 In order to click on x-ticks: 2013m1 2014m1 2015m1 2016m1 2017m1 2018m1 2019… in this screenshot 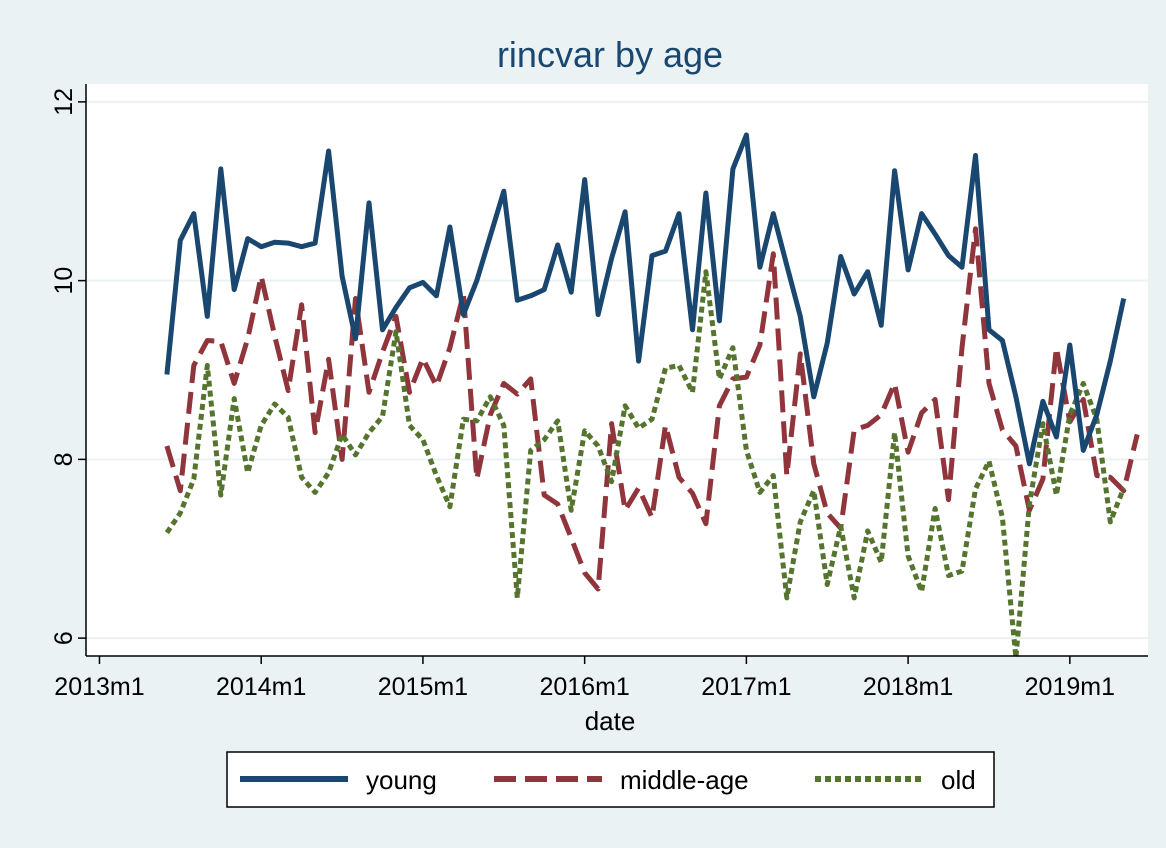, I will do `click(584, 678)`.